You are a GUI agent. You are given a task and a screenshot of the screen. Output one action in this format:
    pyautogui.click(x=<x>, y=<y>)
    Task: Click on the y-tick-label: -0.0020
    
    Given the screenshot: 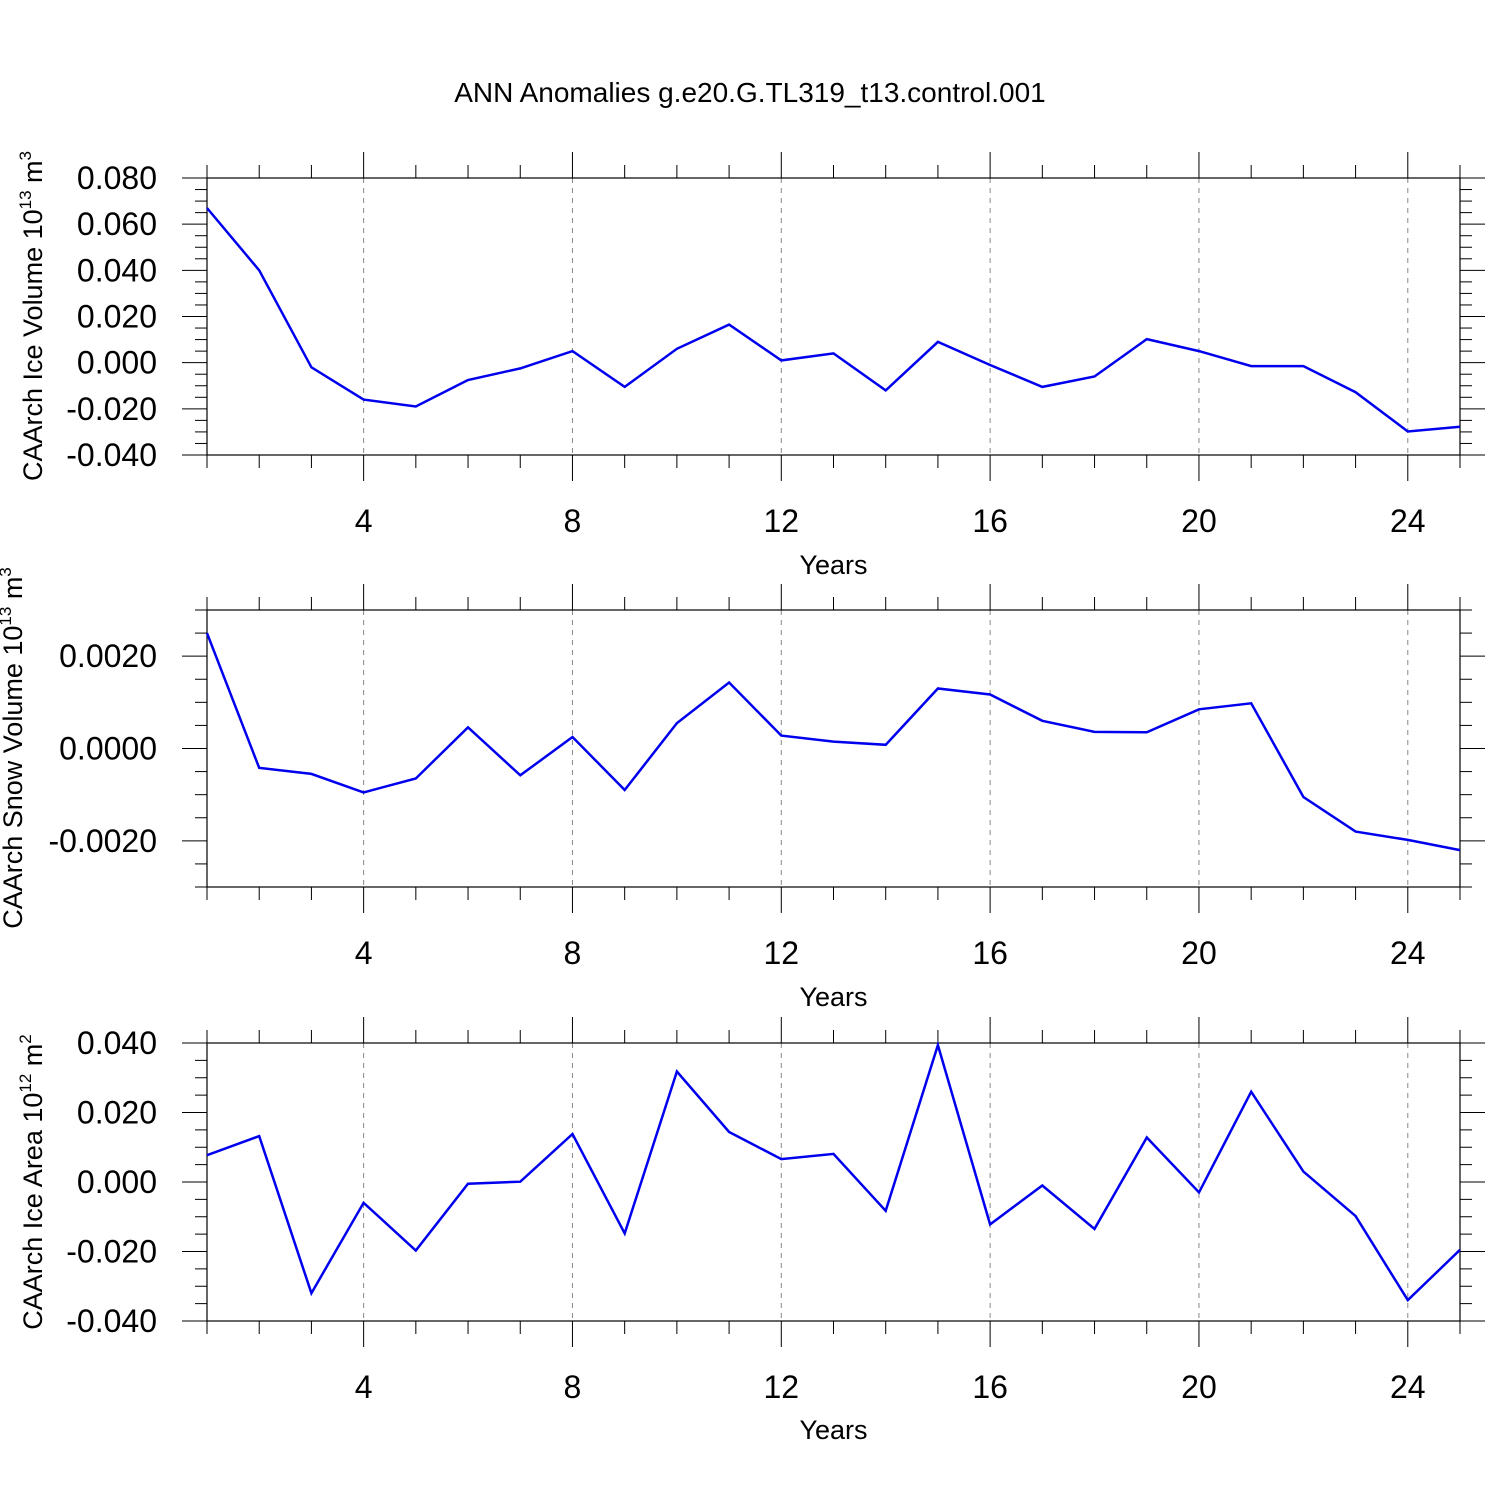 What is the action you would take?
    pyautogui.click(x=102, y=841)
    